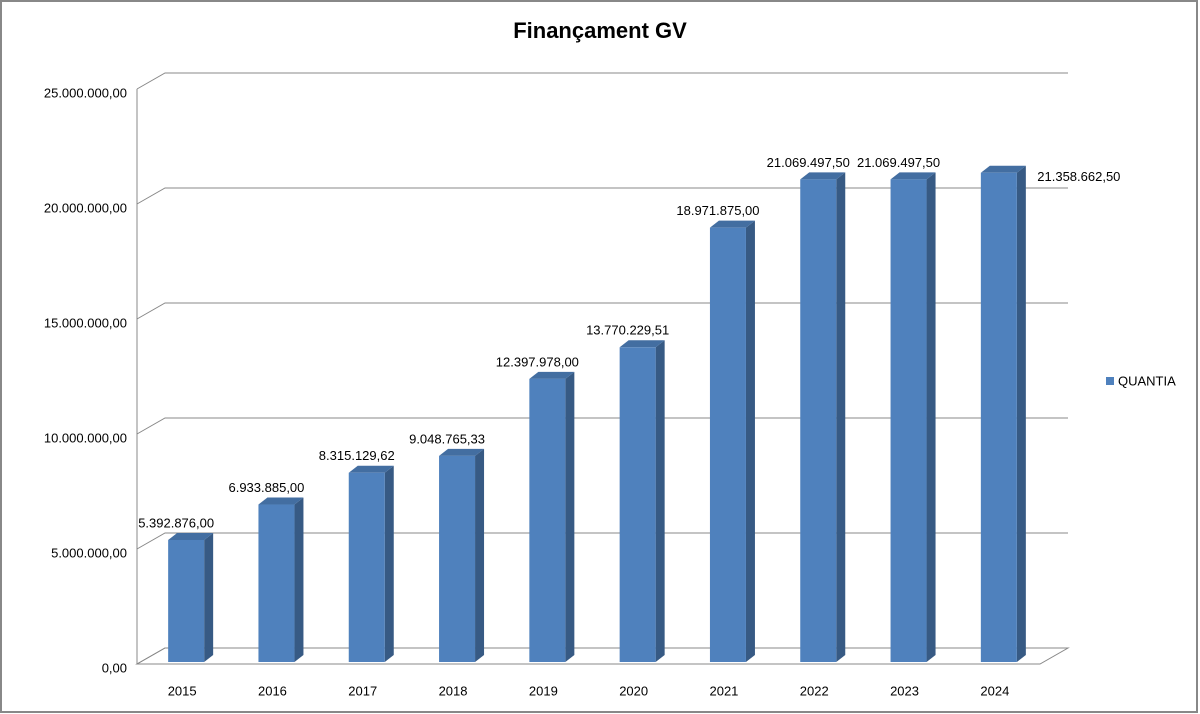 Image resolution: width=1200 pixels, height=714 pixels. What do you see at coordinates (814, 690) in the screenshot?
I see `x-tick-label: 2022` at bounding box center [814, 690].